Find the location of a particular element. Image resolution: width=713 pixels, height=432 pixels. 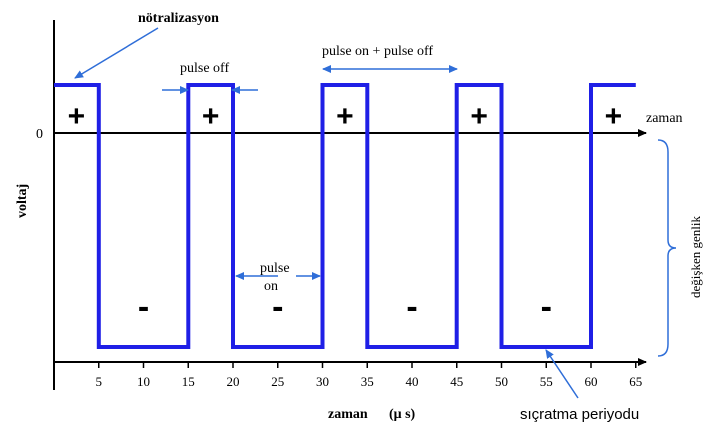

x-tick-label: 10 is located at coordinates (143, 381).